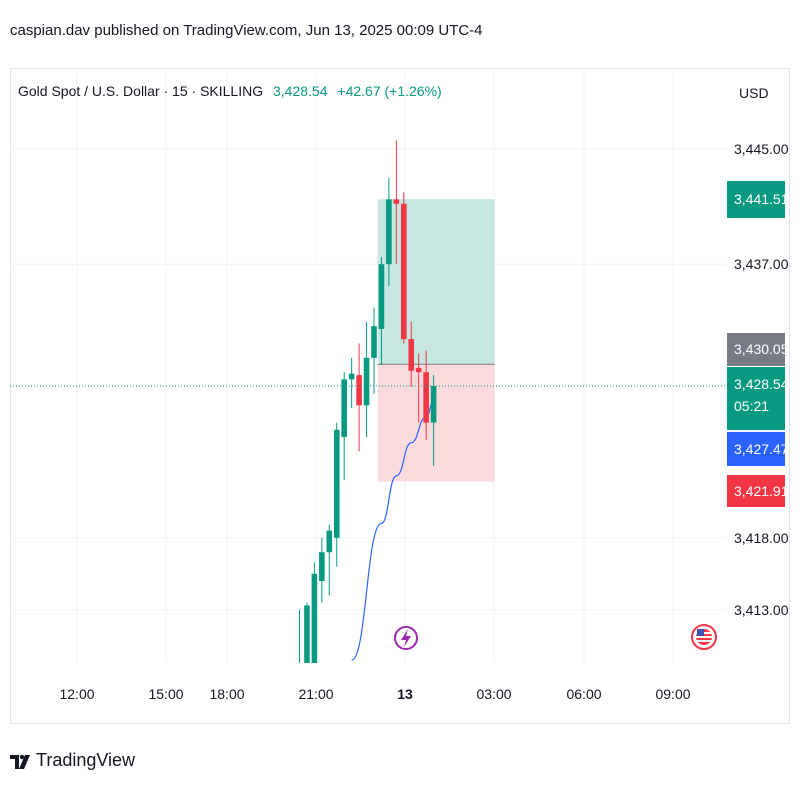  What do you see at coordinates (141, 91) in the screenshot?
I see `symbol-name: Gold Spot / U.S. Dollar · 15 · SKILLING` at bounding box center [141, 91].